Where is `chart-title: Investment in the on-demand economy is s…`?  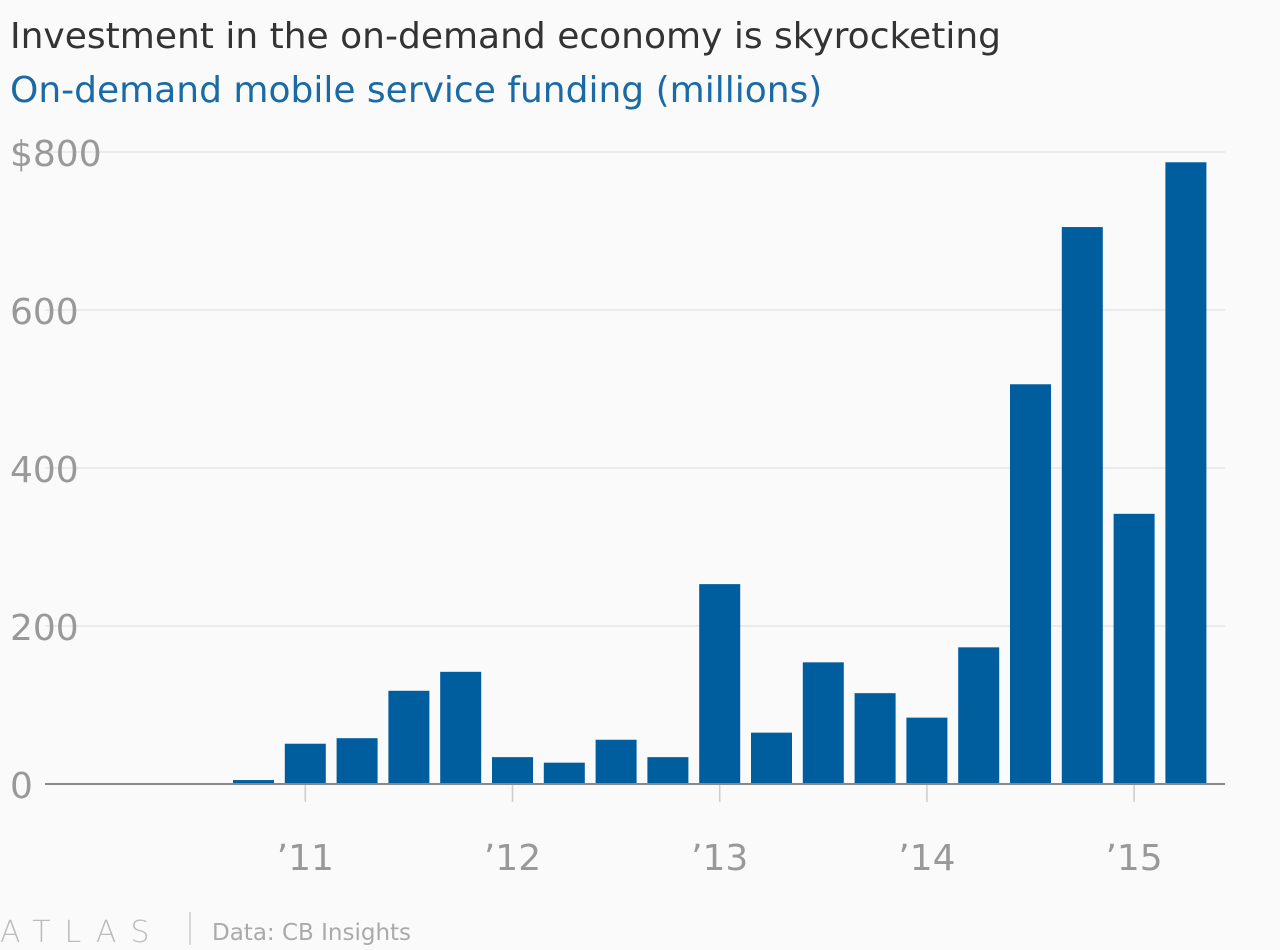
chart-title: Investment in the on-demand economy is s… is located at coordinates (505, 36).